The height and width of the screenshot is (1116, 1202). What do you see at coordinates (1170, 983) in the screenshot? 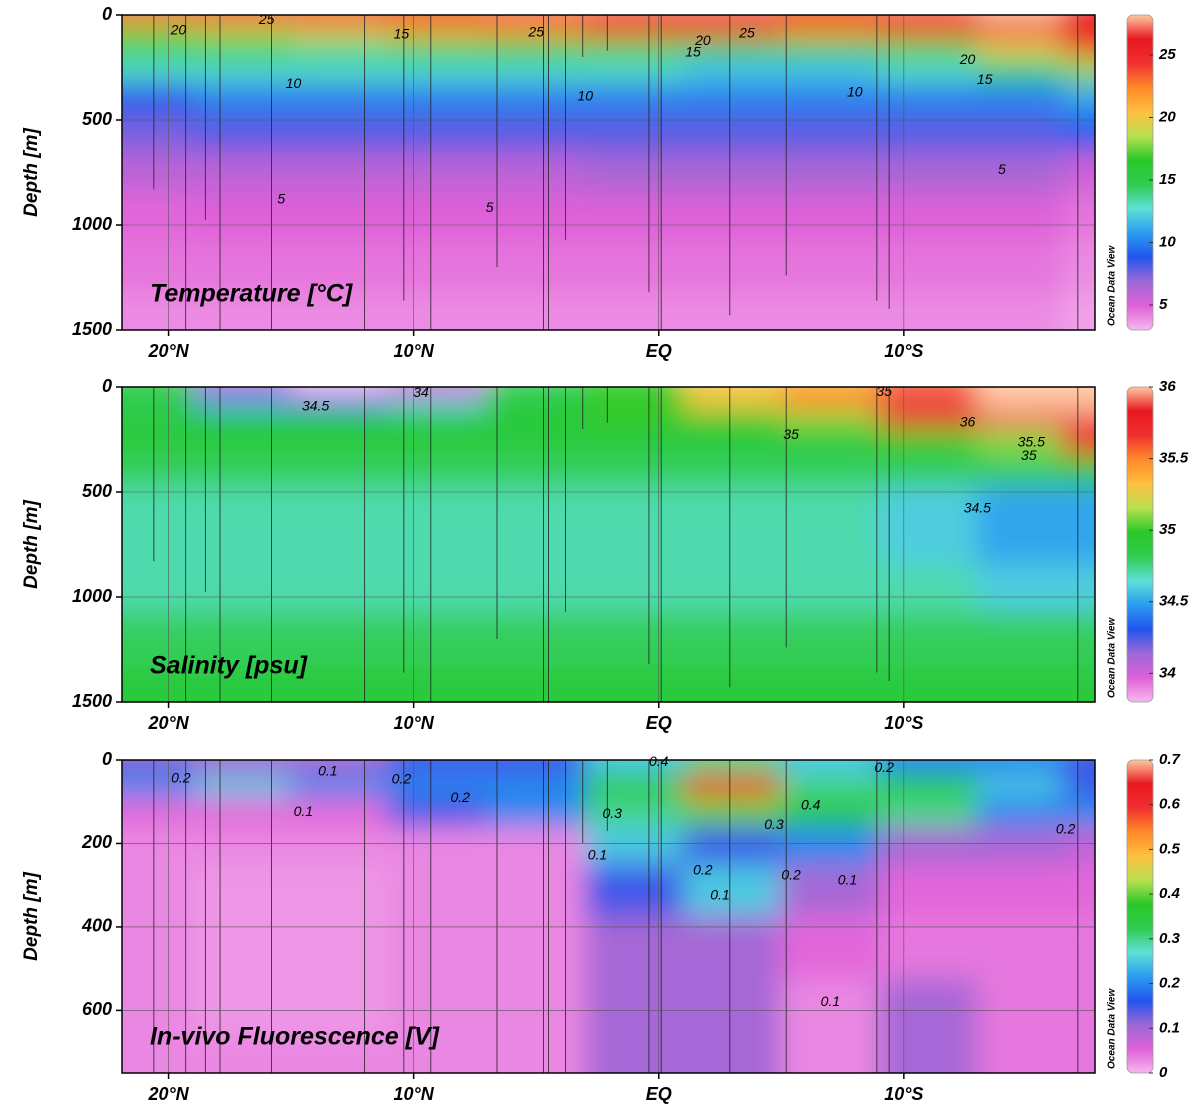
I see `colorbar-tick-label: 0.2` at bounding box center [1170, 983].